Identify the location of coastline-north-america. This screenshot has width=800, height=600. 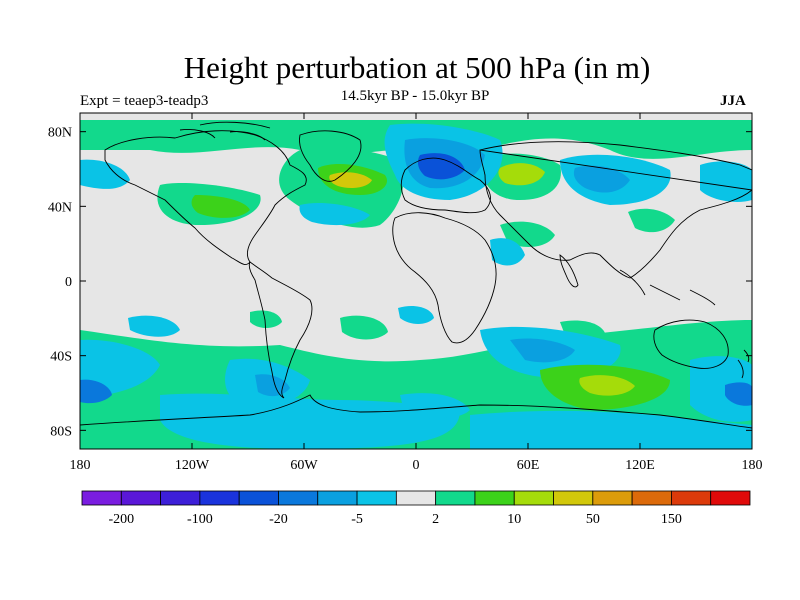
(205, 197).